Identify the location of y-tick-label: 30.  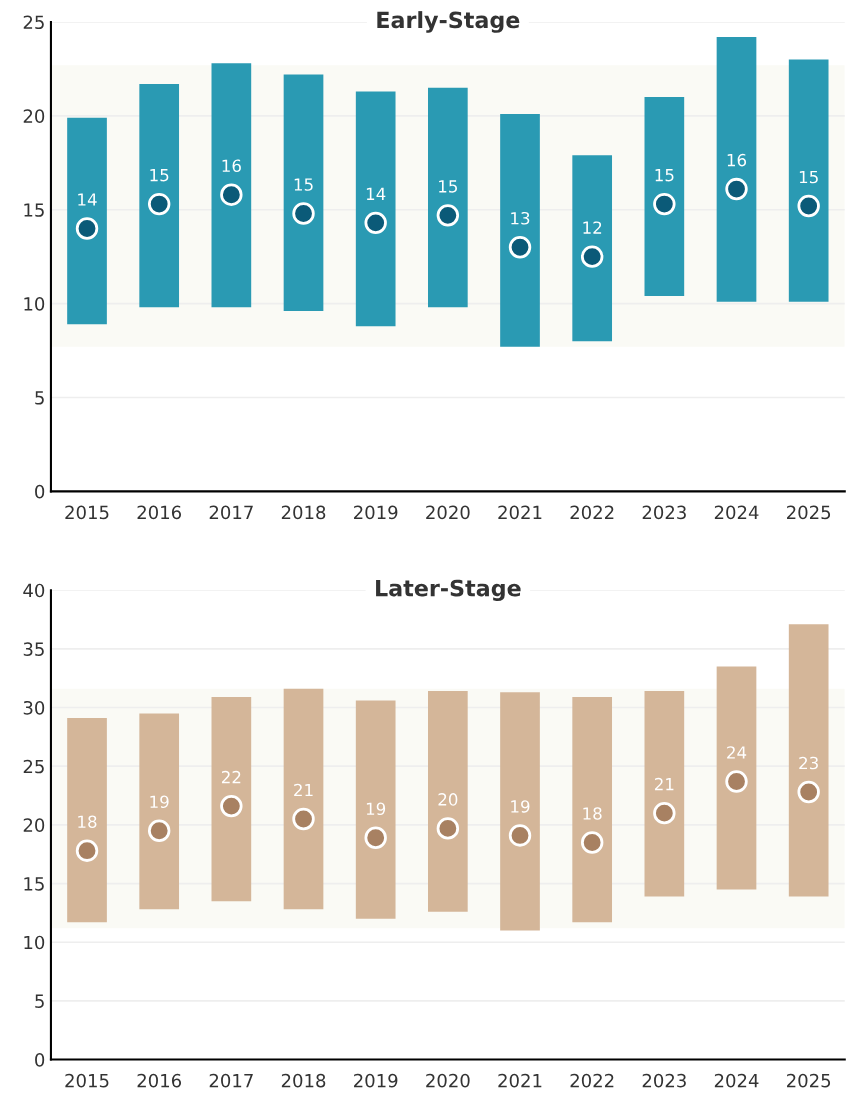
(34, 707).